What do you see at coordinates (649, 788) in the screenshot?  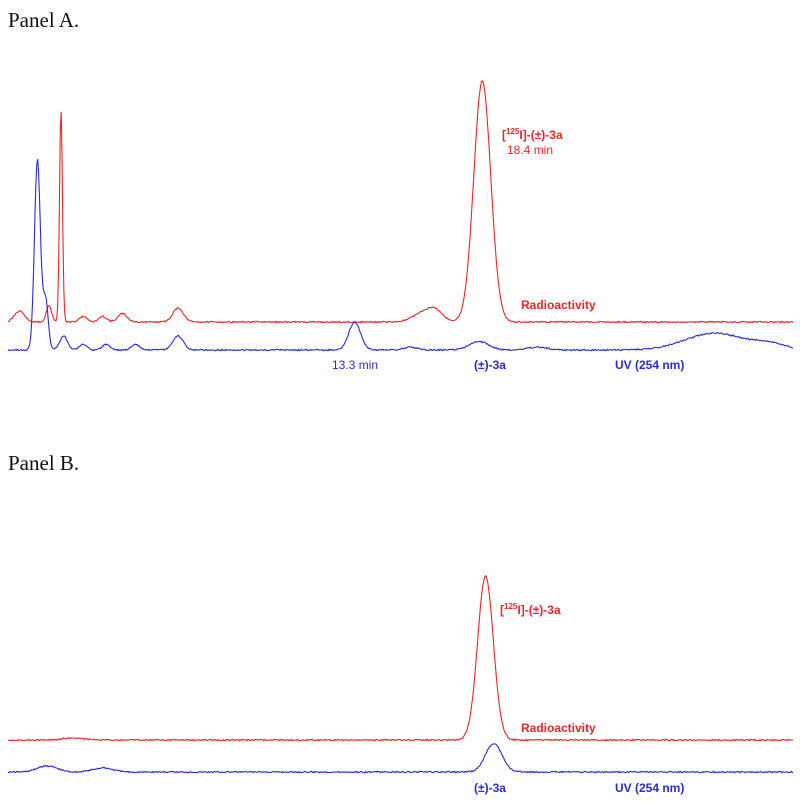 I see `panel-b-uv-label: UV (254 nm)` at bounding box center [649, 788].